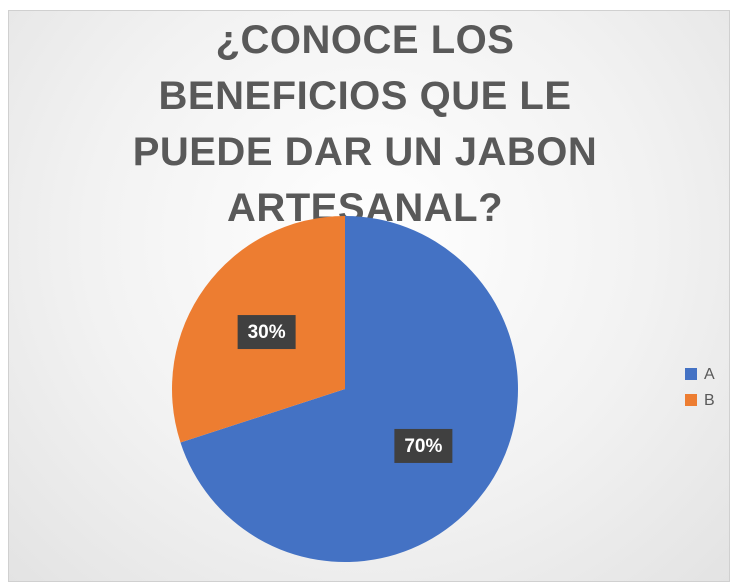  What do you see at coordinates (709, 374) in the screenshot?
I see `legend-label: A` at bounding box center [709, 374].